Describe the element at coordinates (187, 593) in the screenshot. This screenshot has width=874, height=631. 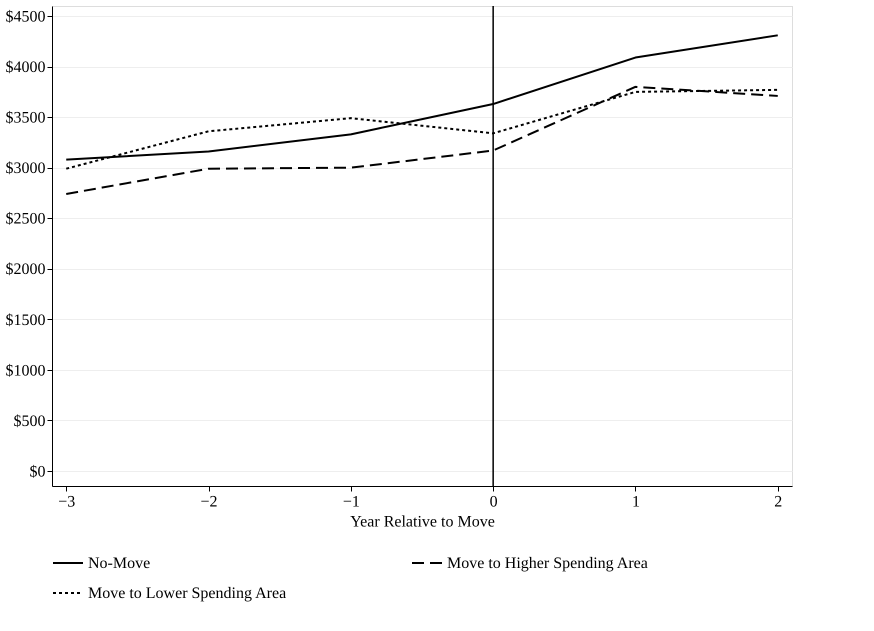
I see `legend-label: Move to Lower Spending Area` at that location.